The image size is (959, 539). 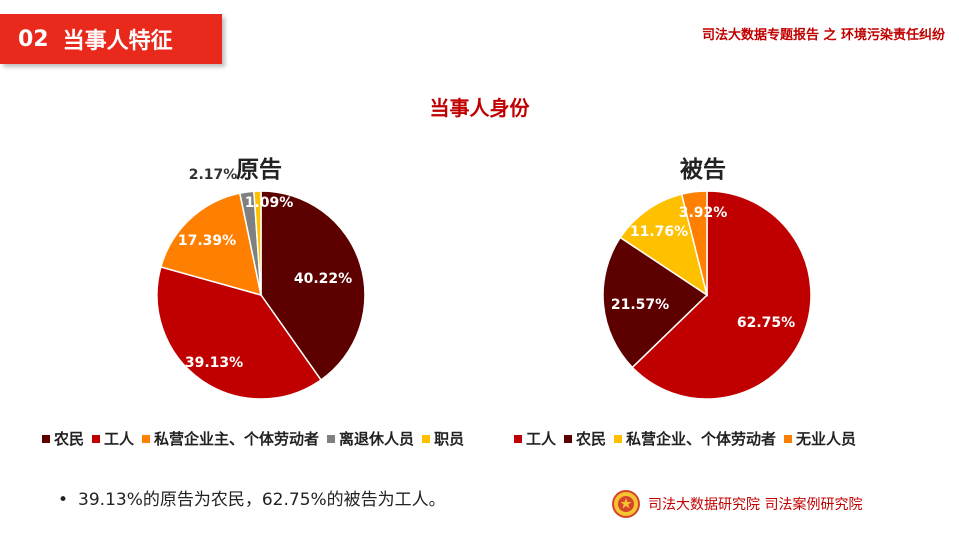 What do you see at coordinates (269, 203) in the screenshot?
I see `pie-data-label: 1.09%` at bounding box center [269, 203].